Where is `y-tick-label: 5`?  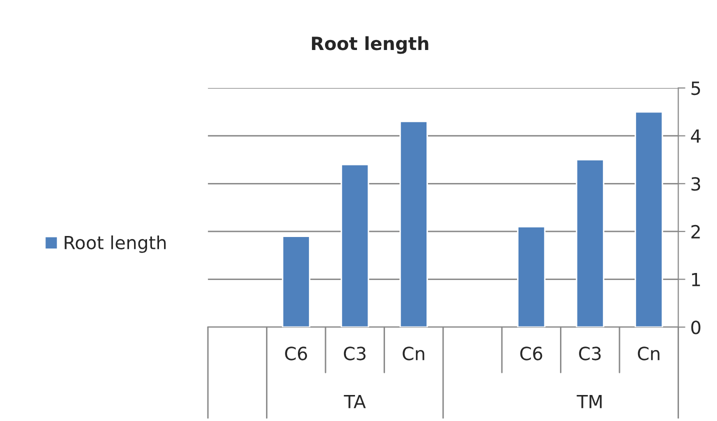
y-tick-label: 5 is located at coordinates (695, 89).